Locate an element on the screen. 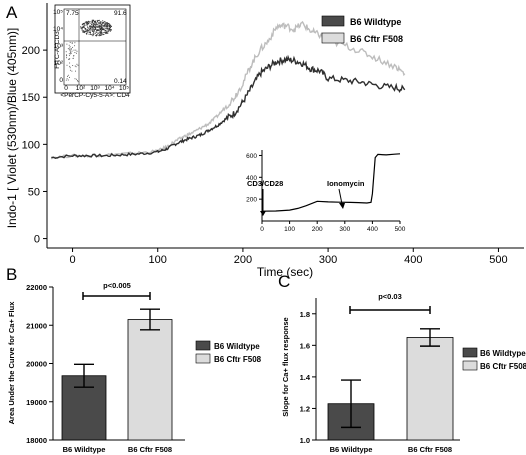  c-y-tick-label: 1.2 is located at coordinates (305, 408).